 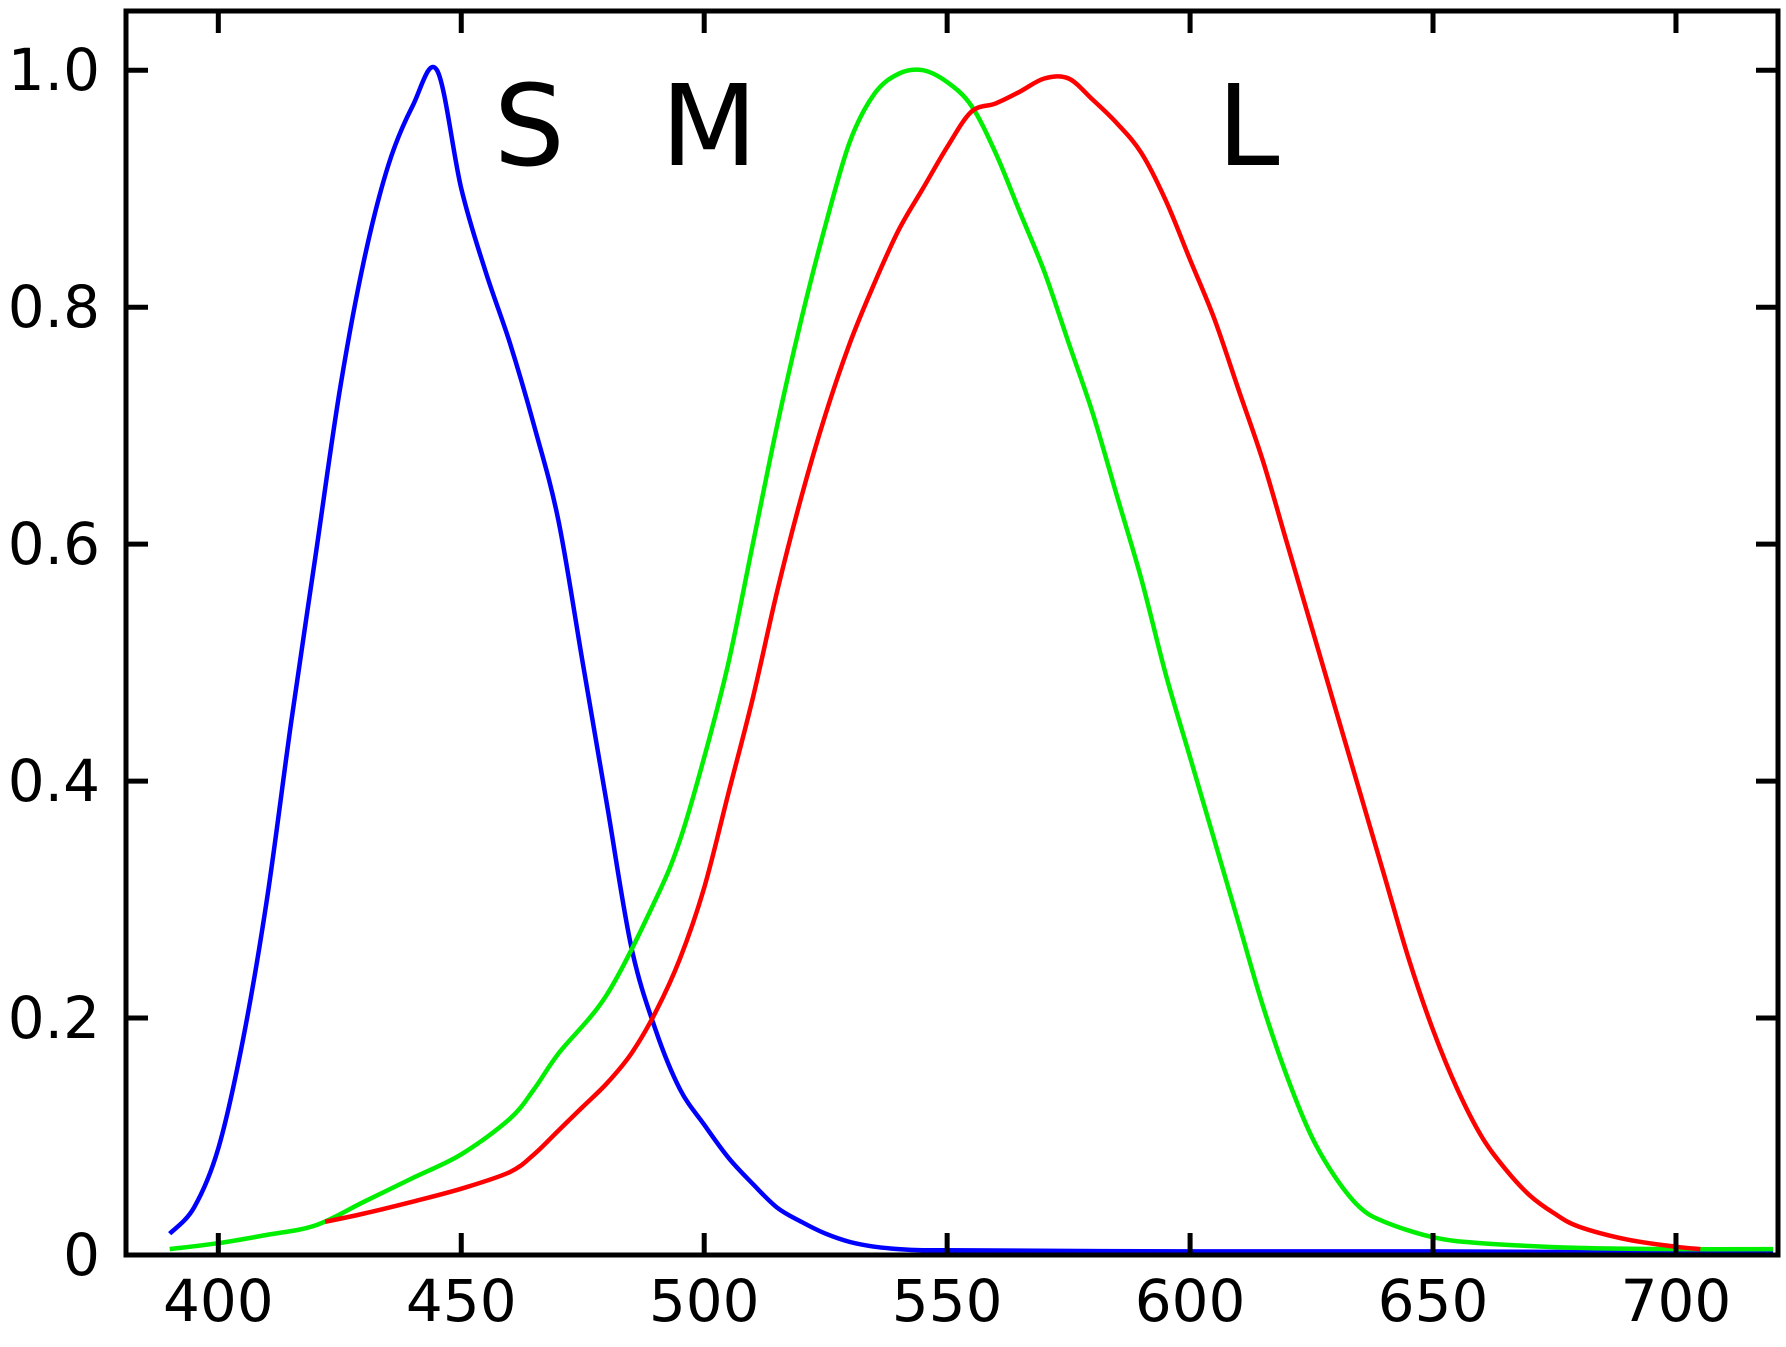 What do you see at coordinates (1433, 1301) in the screenshot?
I see `x-tick-label: 650` at bounding box center [1433, 1301].